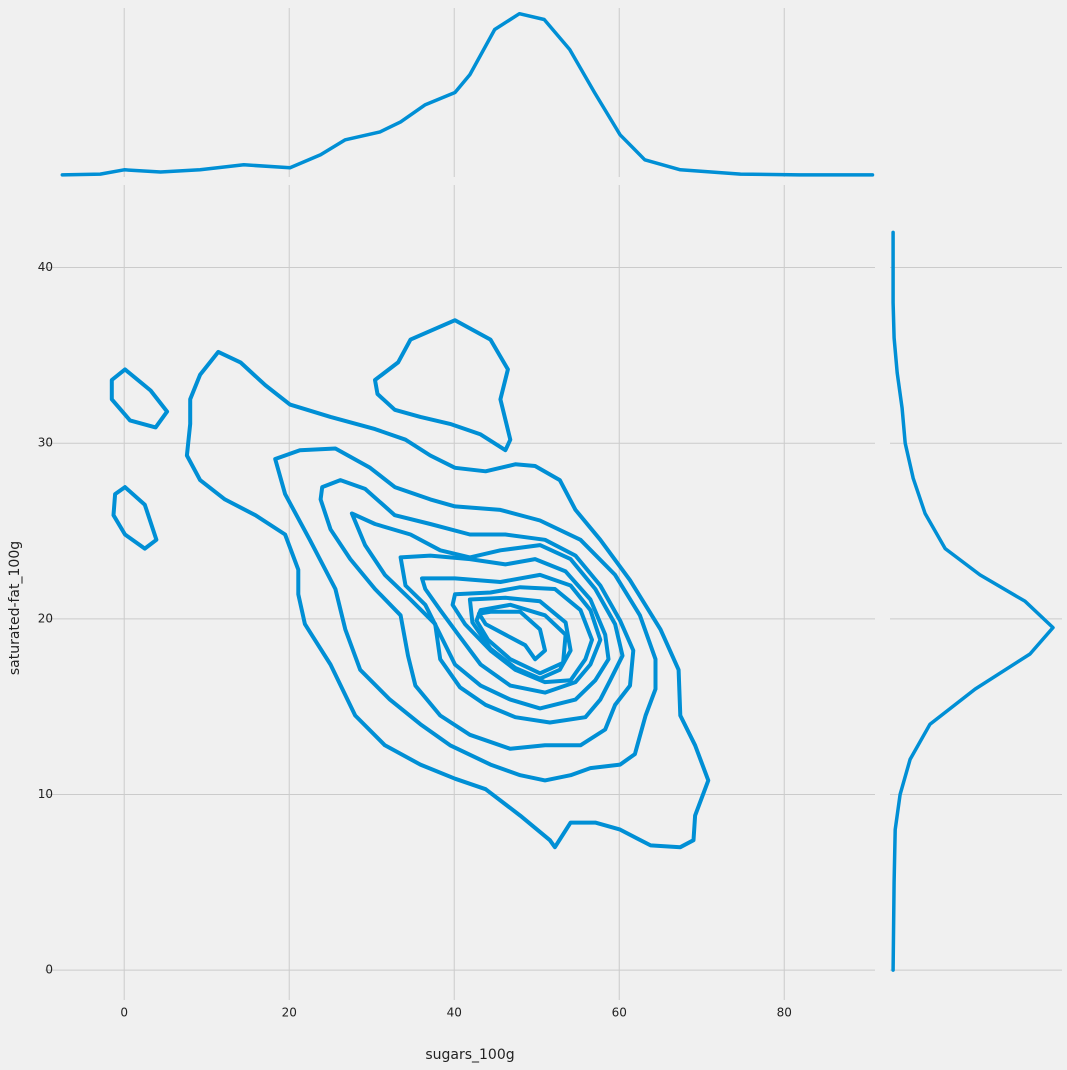 The height and width of the screenshot is (1070, 1067). Describe the element at coordinates (15, 608) in the screenshot. I see `y-axis-label: saturated-fat_100g` at that location.